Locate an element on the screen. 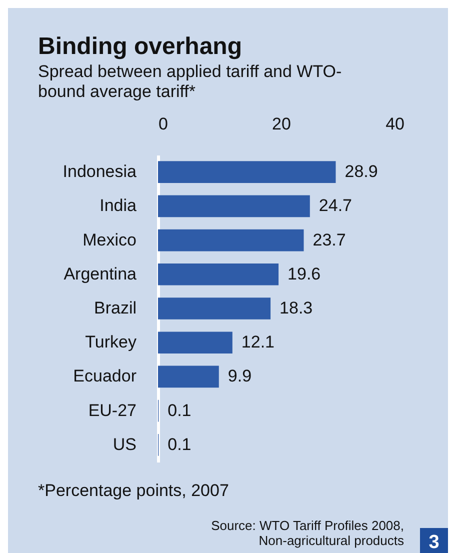  chart-subtitle: Spread between applied tariff and WTO-bound average tariff* is located at coordinates (190, 82).